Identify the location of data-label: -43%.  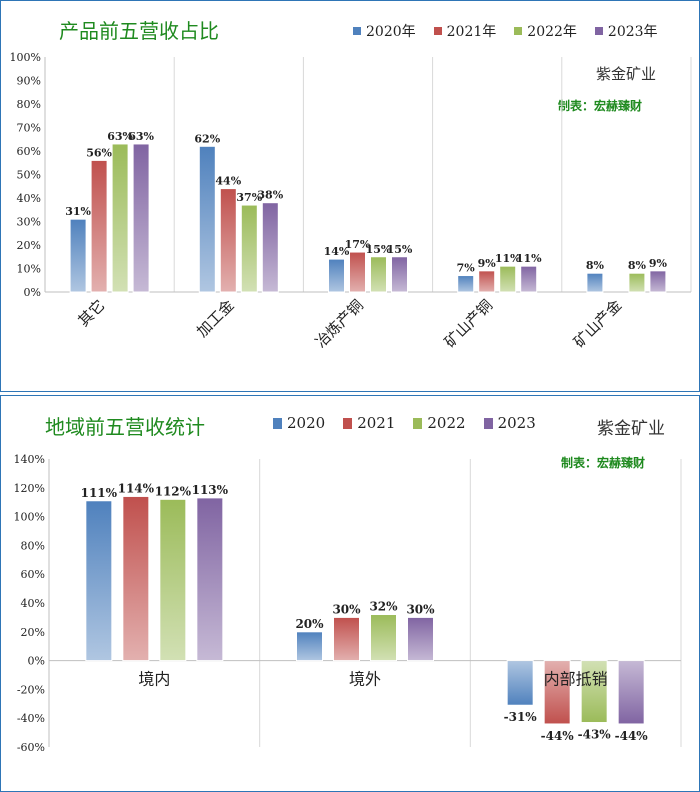
(595, 735).